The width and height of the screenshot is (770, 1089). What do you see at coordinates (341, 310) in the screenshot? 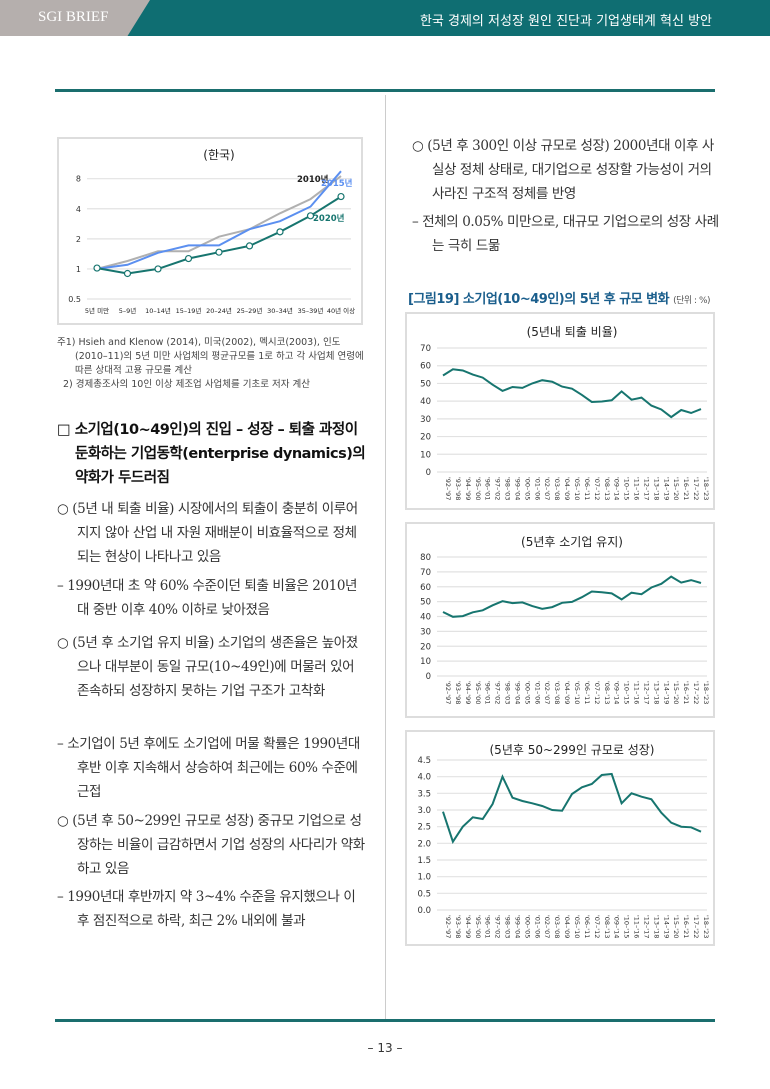
I see `x-tick-label: 40년 이상` at bounding box center [341, 310].